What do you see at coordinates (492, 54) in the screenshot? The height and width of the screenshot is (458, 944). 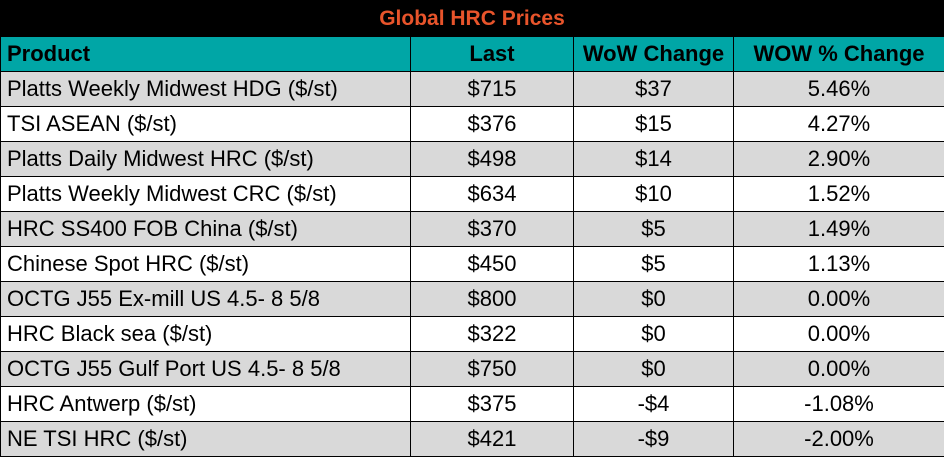 I see `header-last: Last` at bounding box center [492, 54].